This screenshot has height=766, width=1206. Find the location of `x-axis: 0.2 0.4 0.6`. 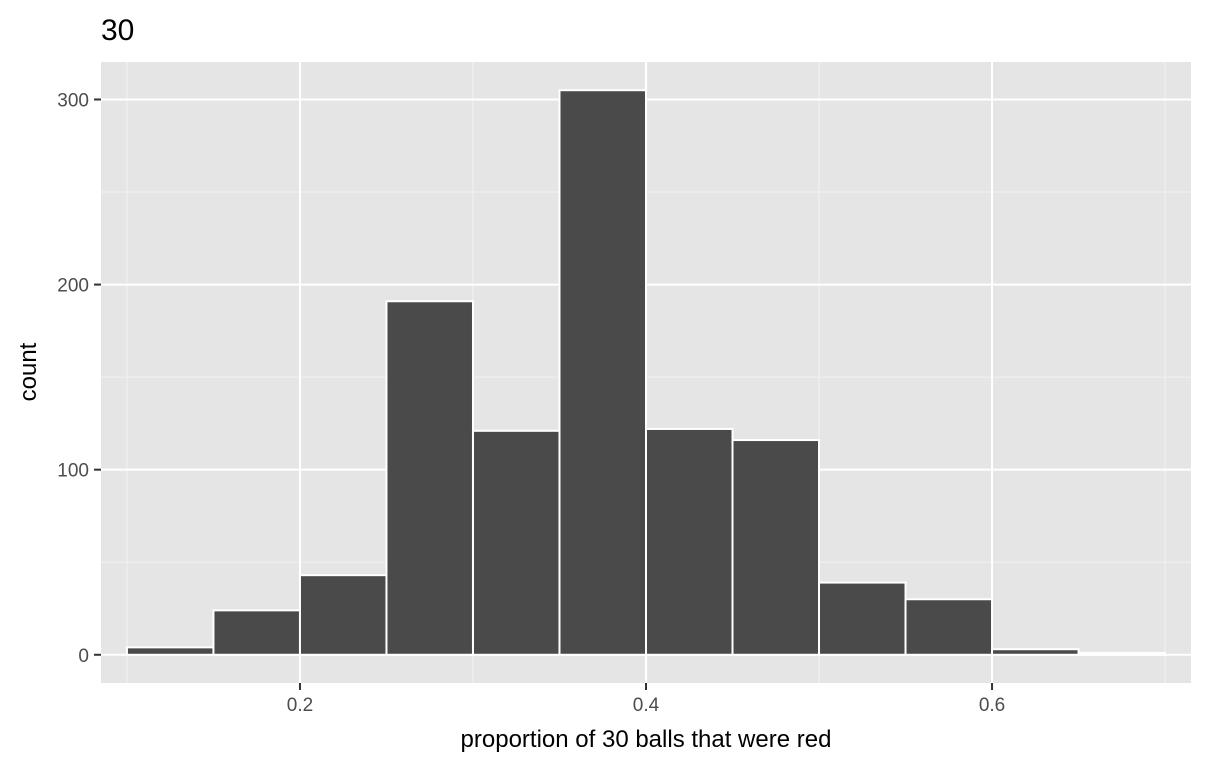

x-axis: 0.2 0.4 0.6 is located at coordinates (646, 699).